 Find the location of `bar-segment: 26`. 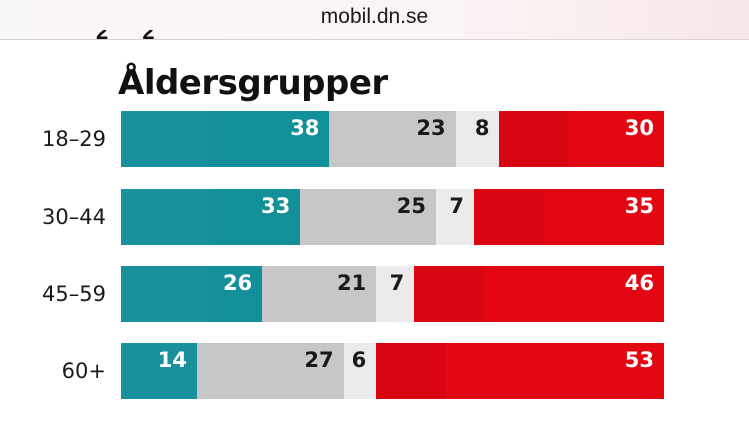

bar-segment: 26 is located at coordinates (192, 294).